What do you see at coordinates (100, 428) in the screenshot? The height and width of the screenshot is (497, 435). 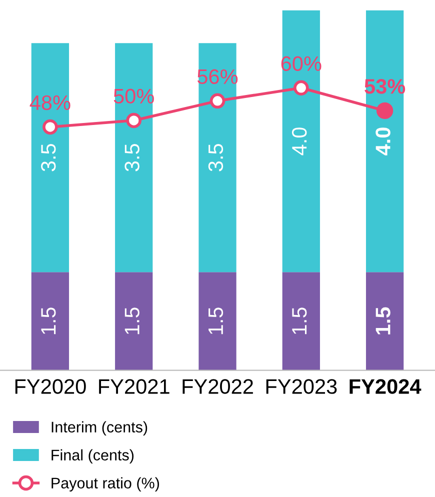 I see `legend-label: Interim (cents)` at bounding box center [100, 428].